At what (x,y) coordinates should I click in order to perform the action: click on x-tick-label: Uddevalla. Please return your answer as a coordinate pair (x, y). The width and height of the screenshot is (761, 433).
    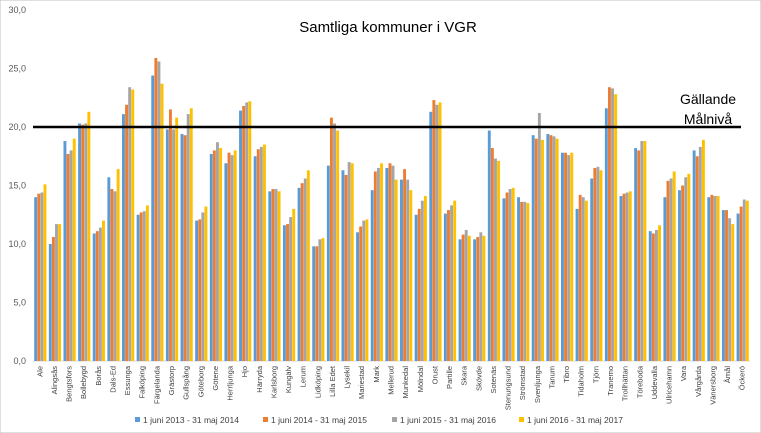
    Looking at the image, I should click on (654, 382).